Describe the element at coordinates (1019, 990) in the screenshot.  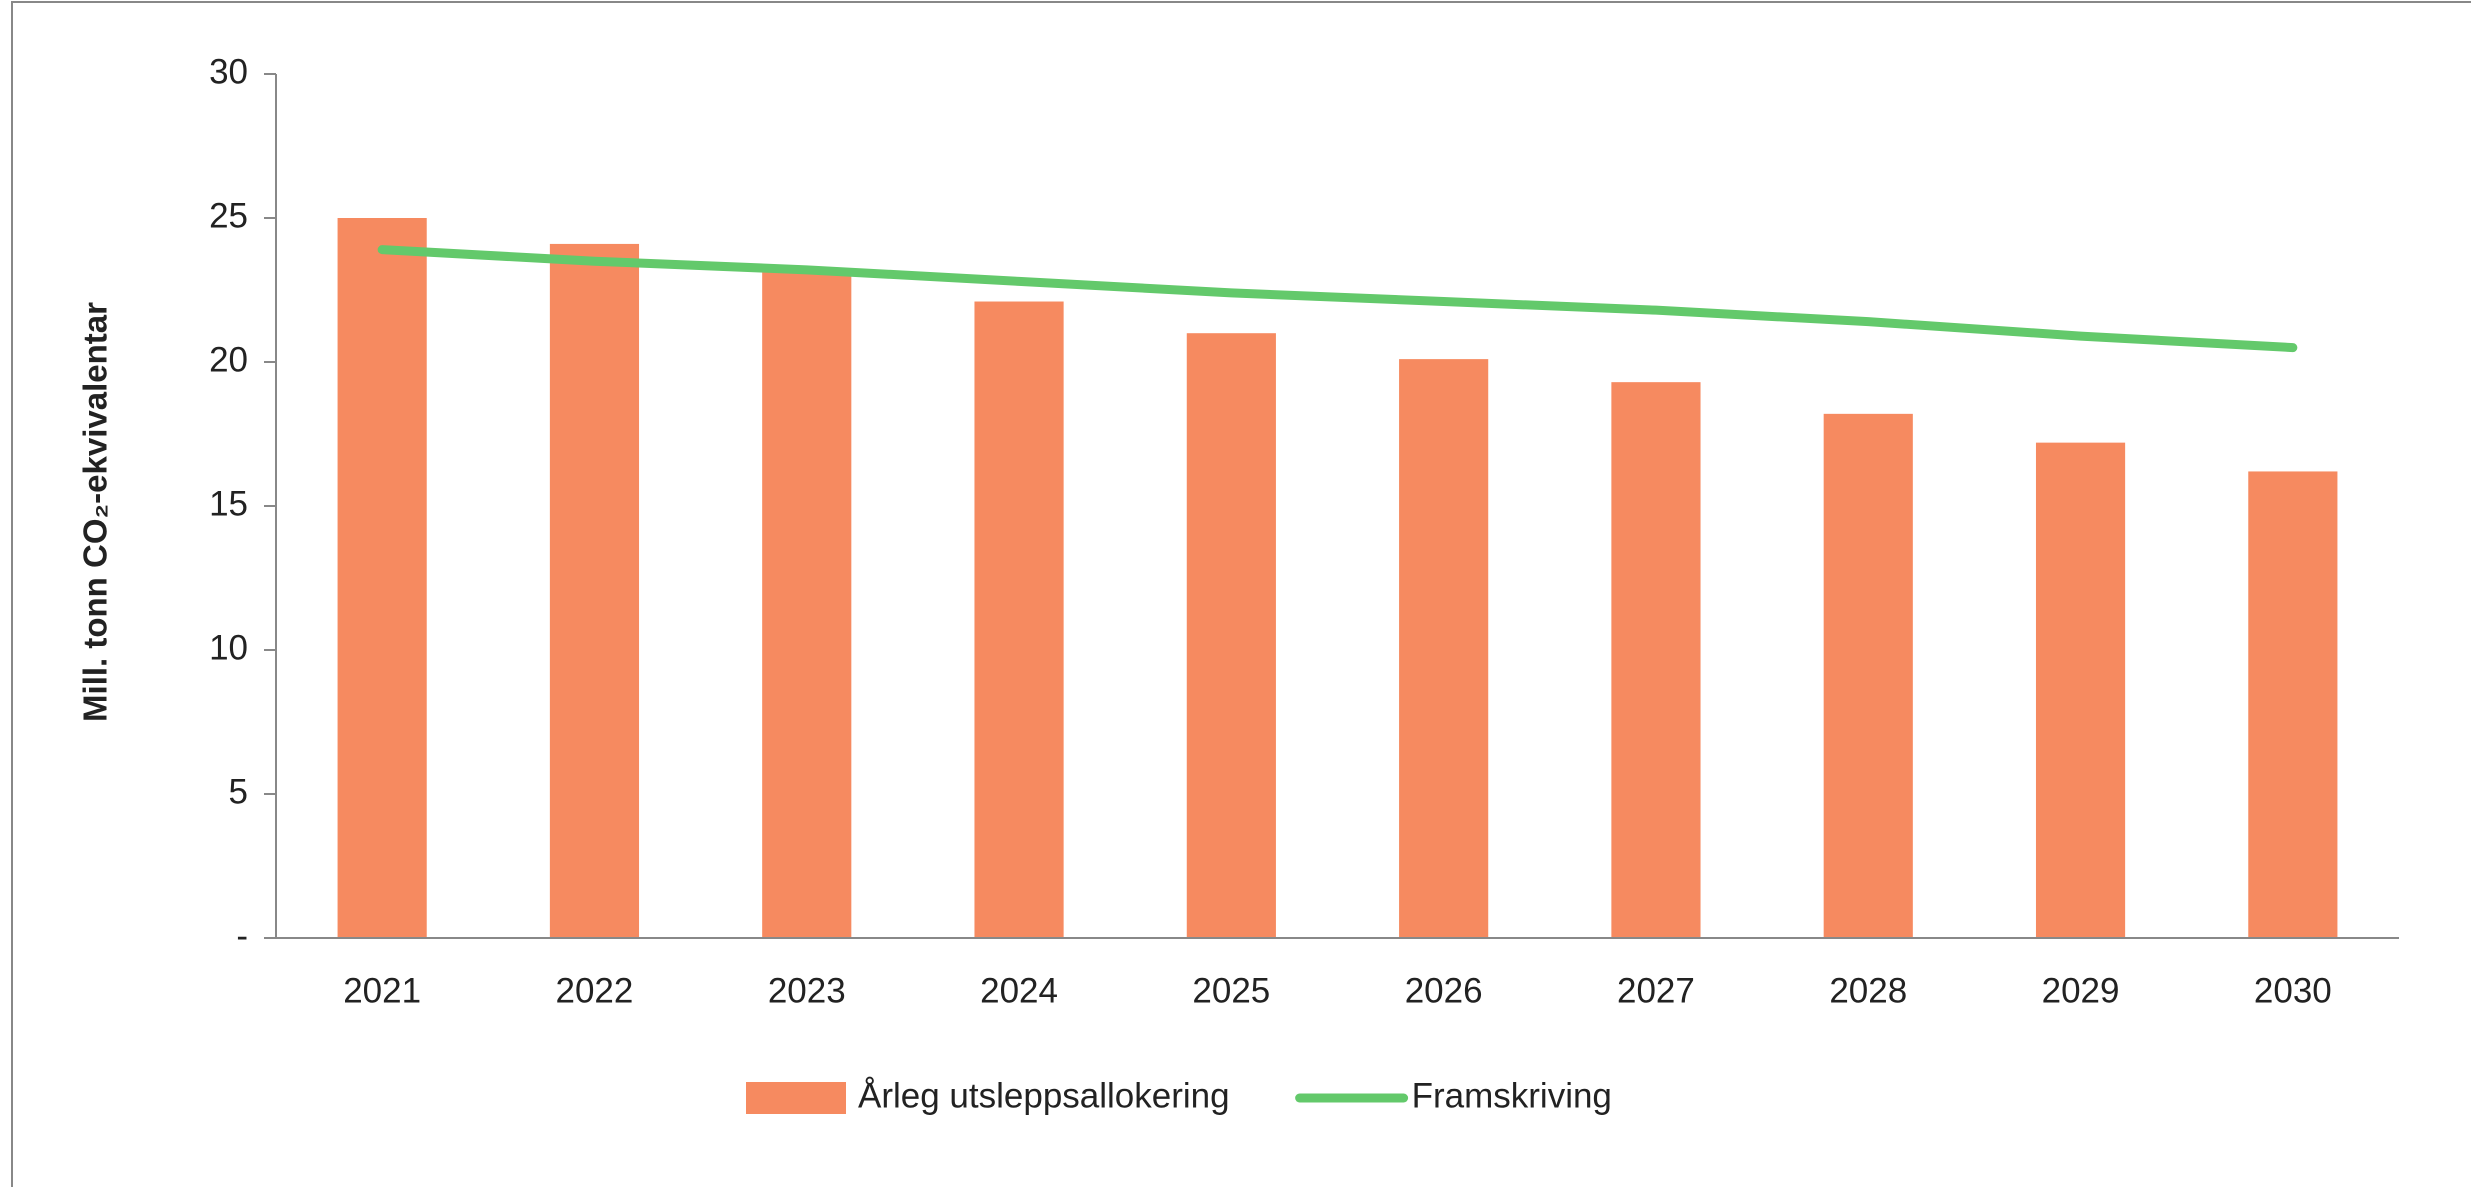
I see `x-tick-label: 2024` at that location.